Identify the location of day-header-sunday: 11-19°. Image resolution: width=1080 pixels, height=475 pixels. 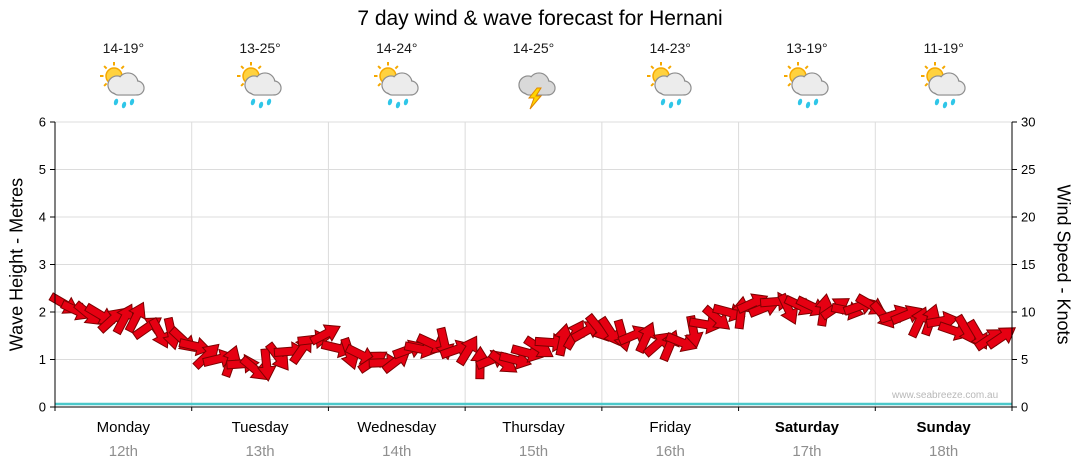
(943, 76).